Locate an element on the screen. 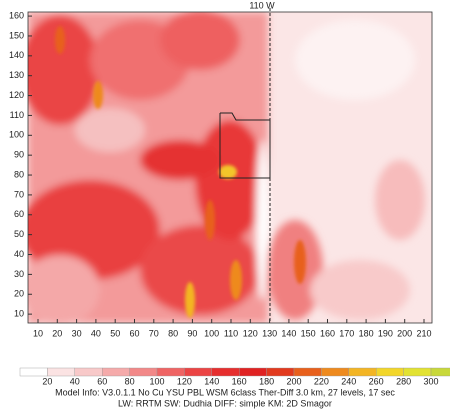 This screenshot has width=450, height=418. x-tick-label: 200 is located at coordinates (404, 333).